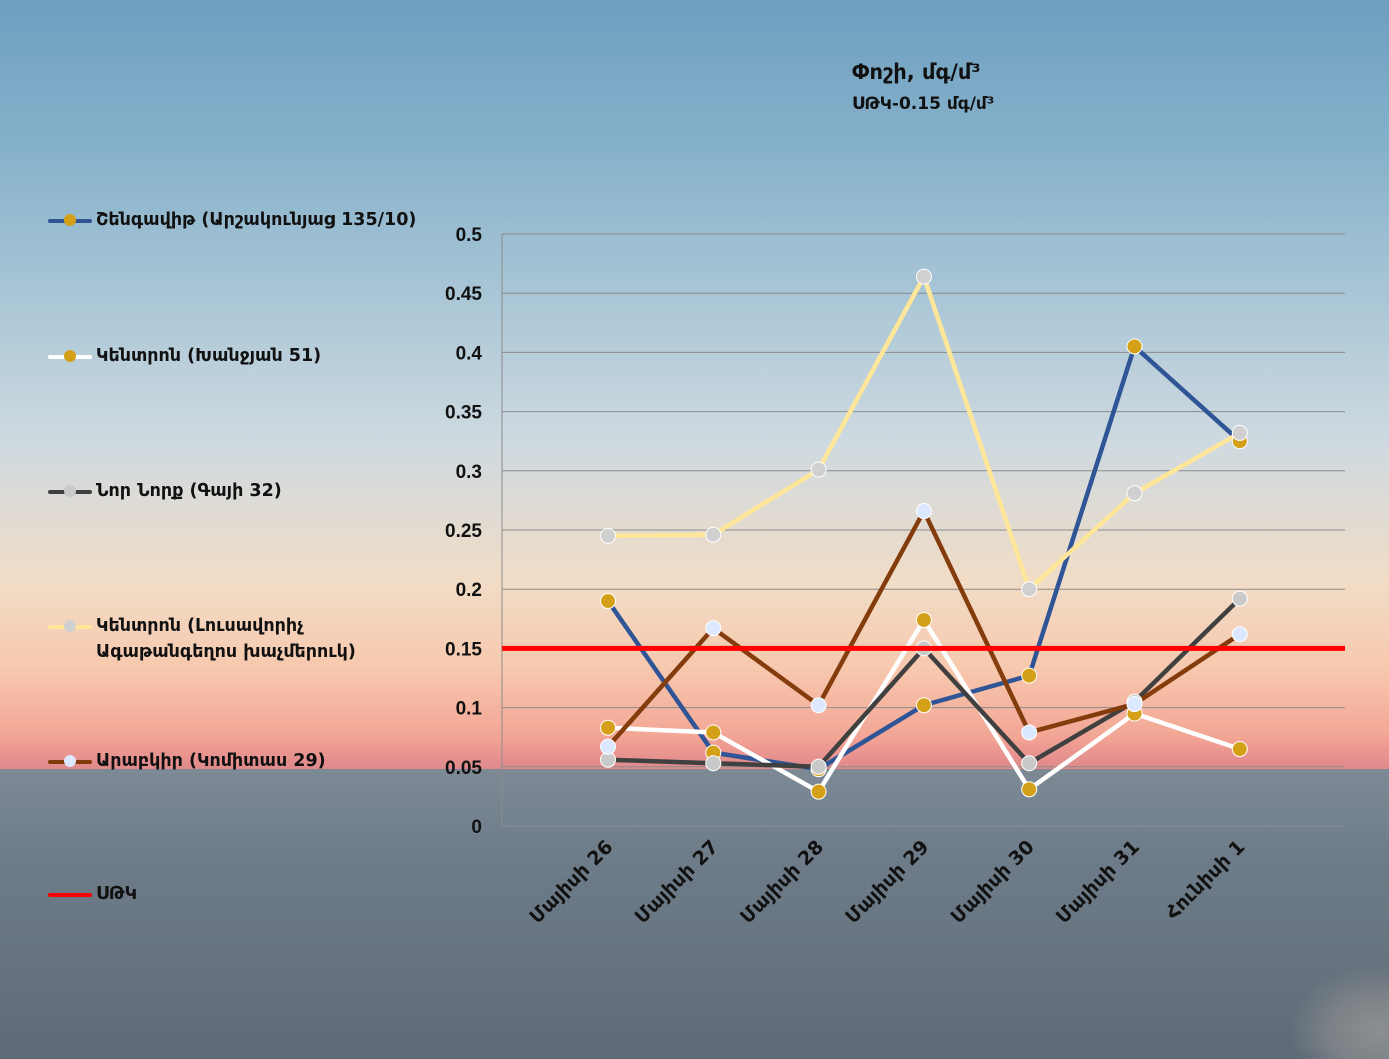 This screenshot has height=1059, width=1389. Describe the element at coordinates (117, 894) in the screenshot. I see `legend-label: ՍԹԿ` at that location.